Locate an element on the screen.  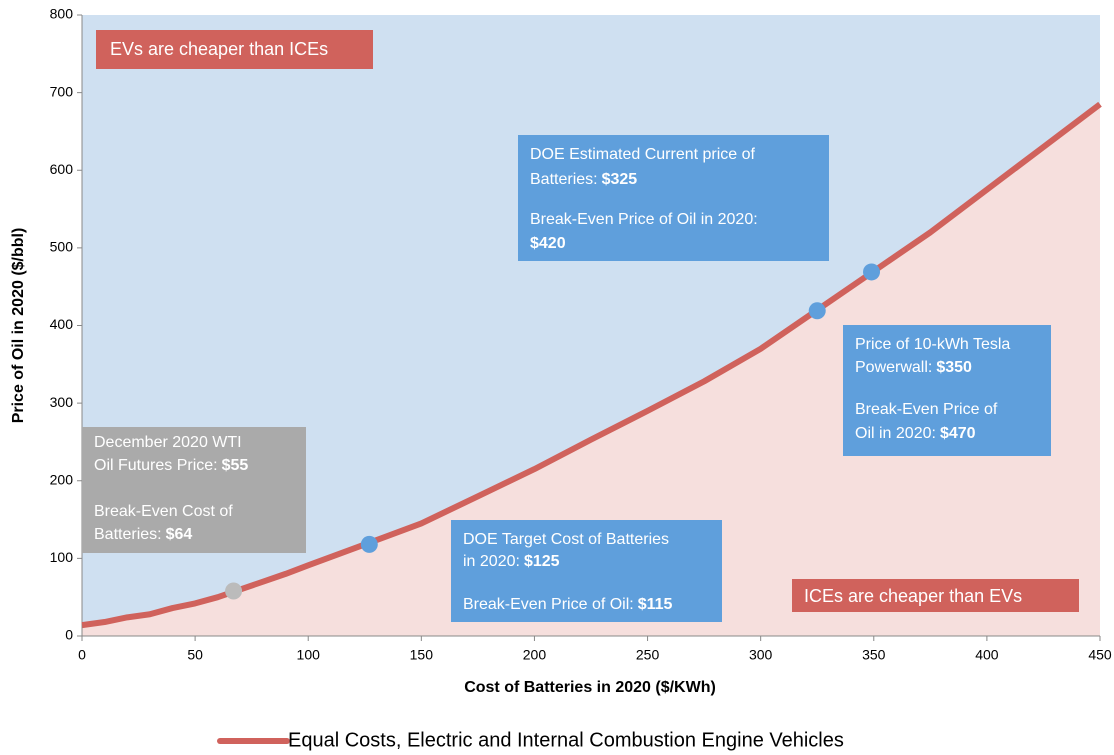
annotation-line: Oil Futures Price: is located at coordinates (156, 465).